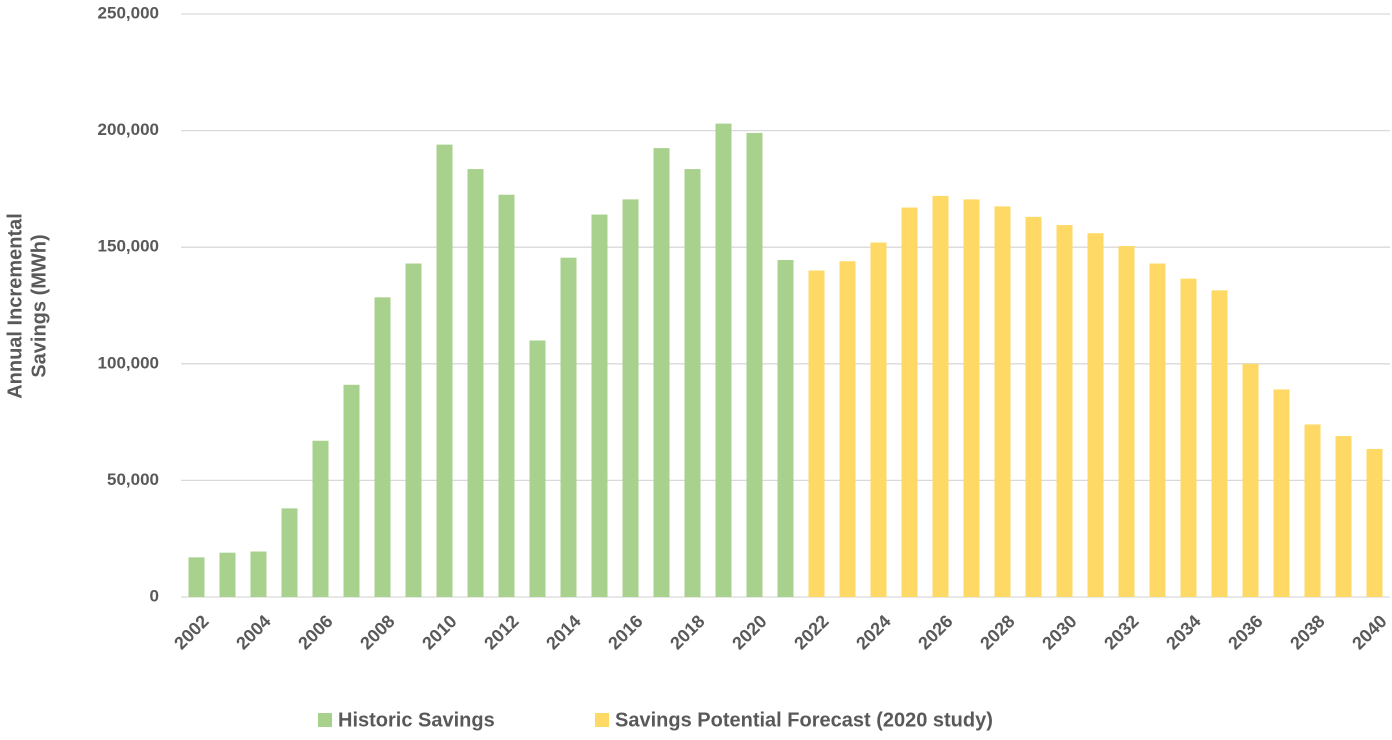 This screenshot has height=740, width=1392. Describe the element at coordinates (439, 632) in the screenshot. I see `x-tick-label: 2010` at that location.